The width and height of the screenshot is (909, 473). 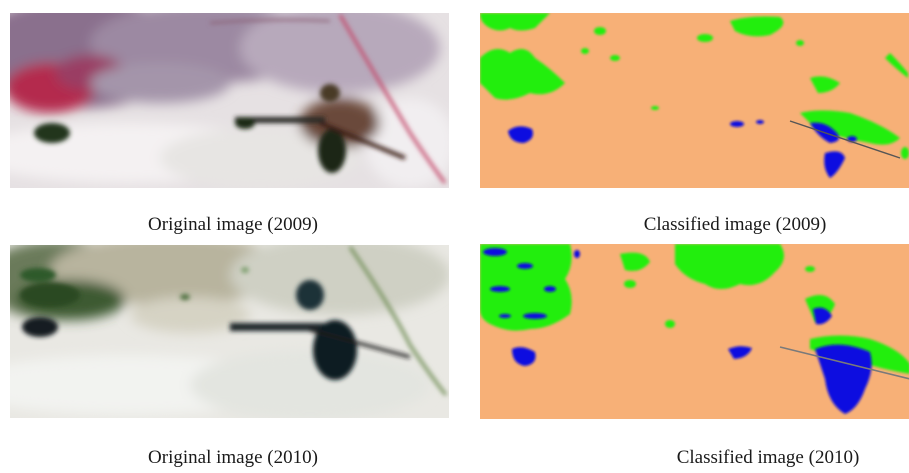 I want to click on caption-original-2009: Original image (2009), so click(x=233, y=224).